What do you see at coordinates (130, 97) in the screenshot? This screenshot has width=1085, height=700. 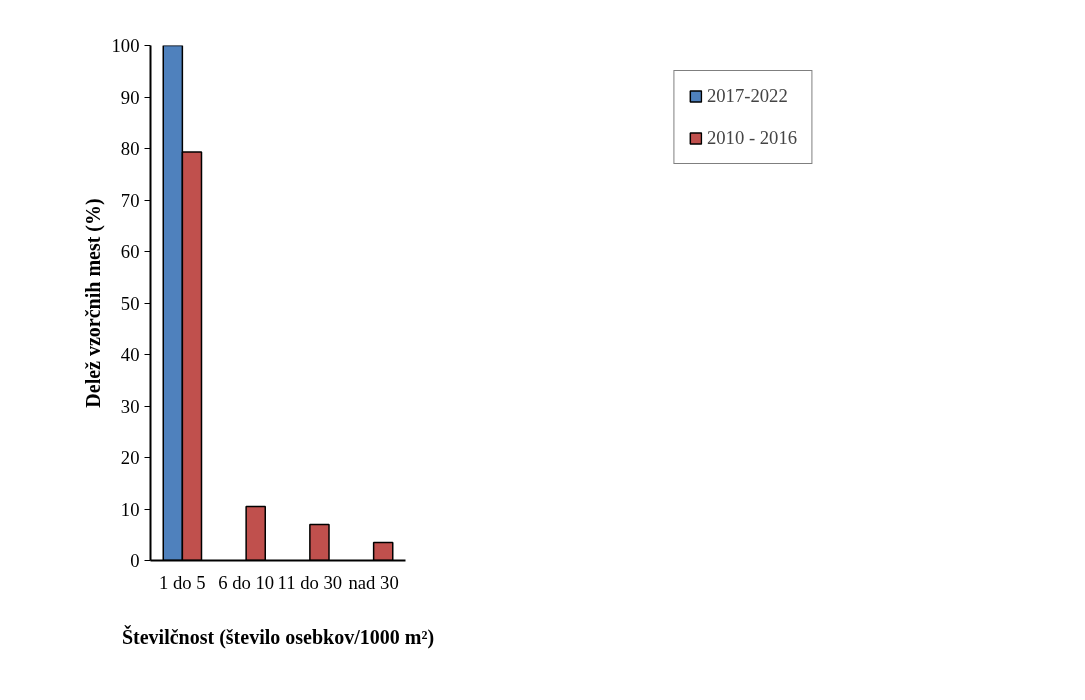 I see `y-tick-label: 90` at bounding box center [130, 97].